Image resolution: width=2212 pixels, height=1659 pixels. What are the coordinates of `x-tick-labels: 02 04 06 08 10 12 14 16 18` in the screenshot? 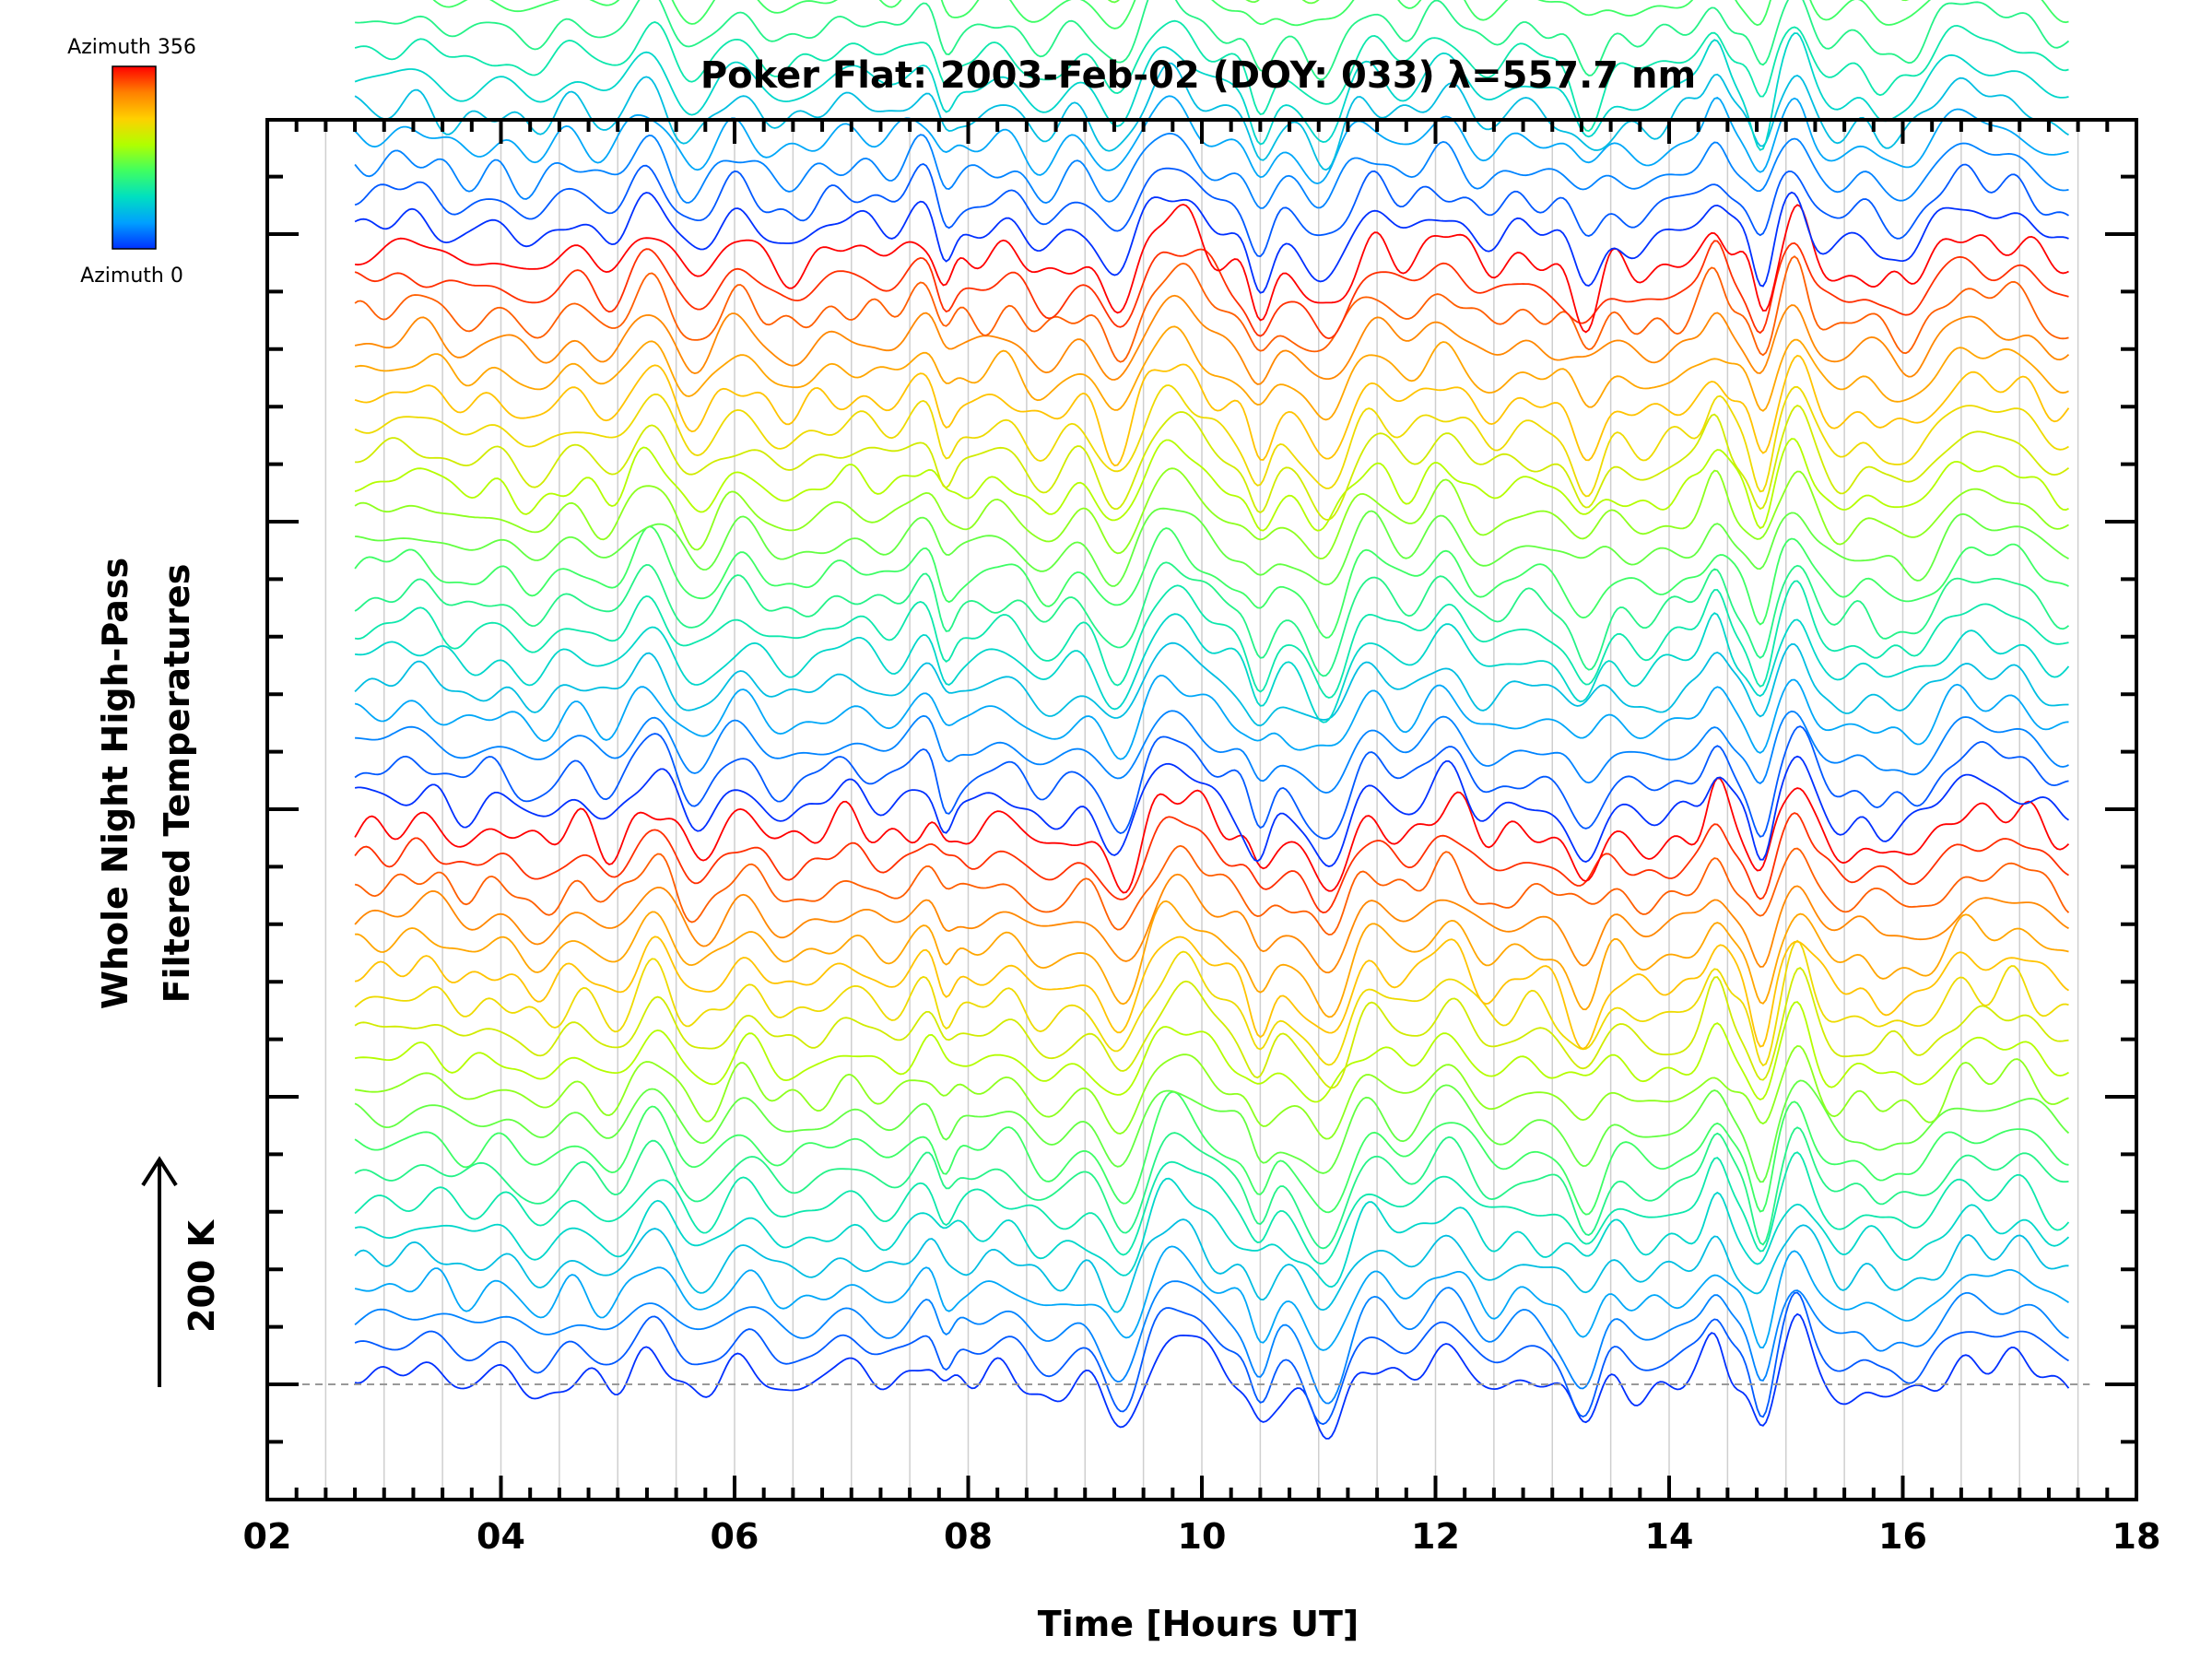 It's located at (1202, 1536).